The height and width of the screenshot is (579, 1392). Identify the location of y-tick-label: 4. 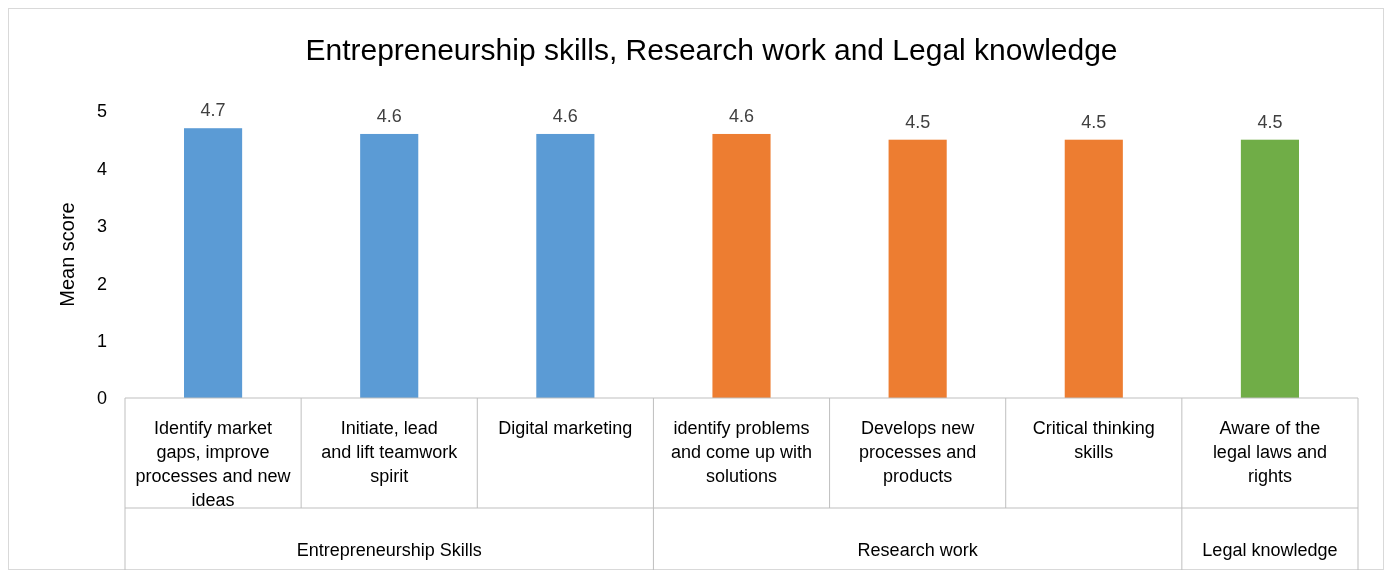
(101, 168).